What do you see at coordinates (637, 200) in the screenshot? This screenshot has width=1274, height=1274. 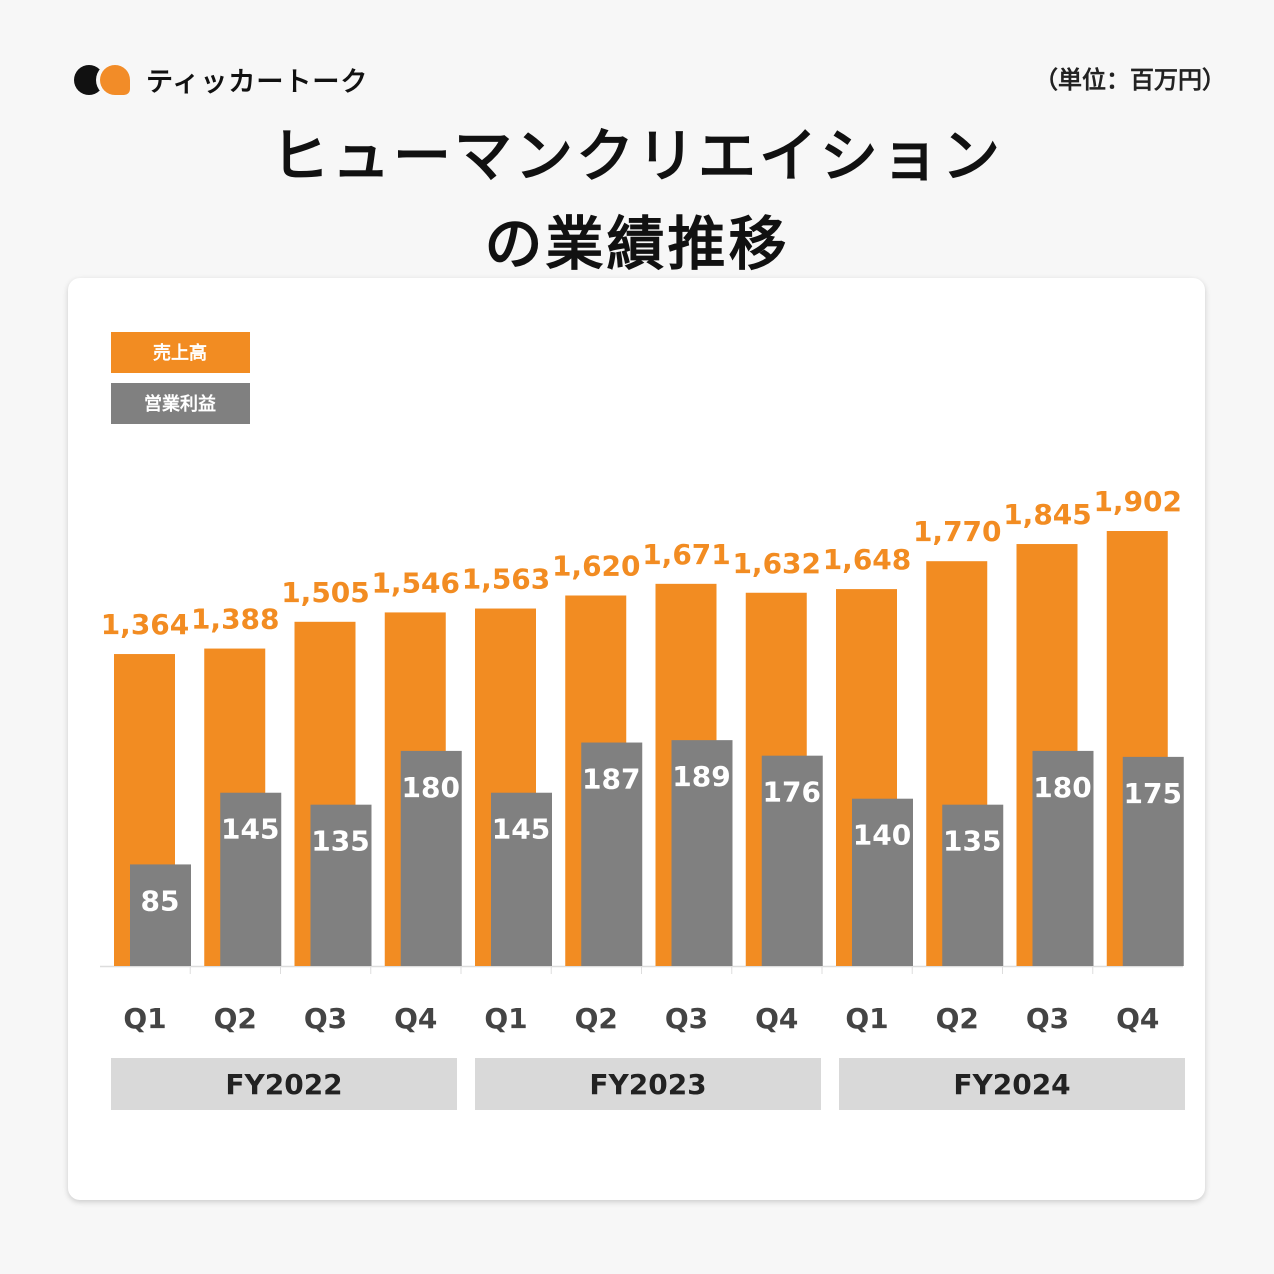 I see `page-title: ヒューマンクリエイション の業績推移` at bounding box center [637, 200].